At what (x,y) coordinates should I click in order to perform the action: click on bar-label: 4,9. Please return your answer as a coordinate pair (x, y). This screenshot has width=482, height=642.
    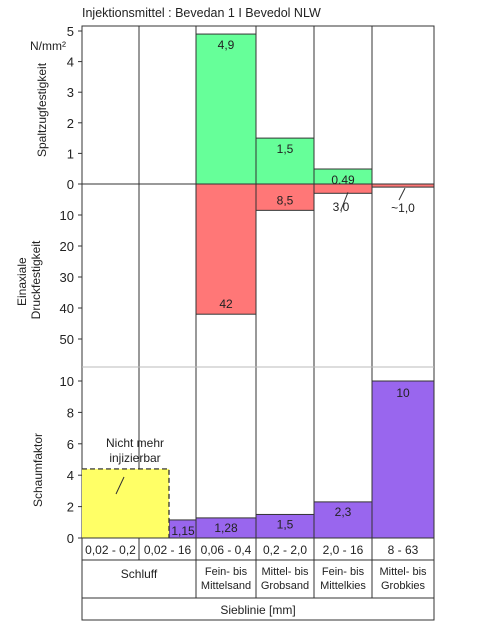
    Looking at the image, I should click on (226, 45).